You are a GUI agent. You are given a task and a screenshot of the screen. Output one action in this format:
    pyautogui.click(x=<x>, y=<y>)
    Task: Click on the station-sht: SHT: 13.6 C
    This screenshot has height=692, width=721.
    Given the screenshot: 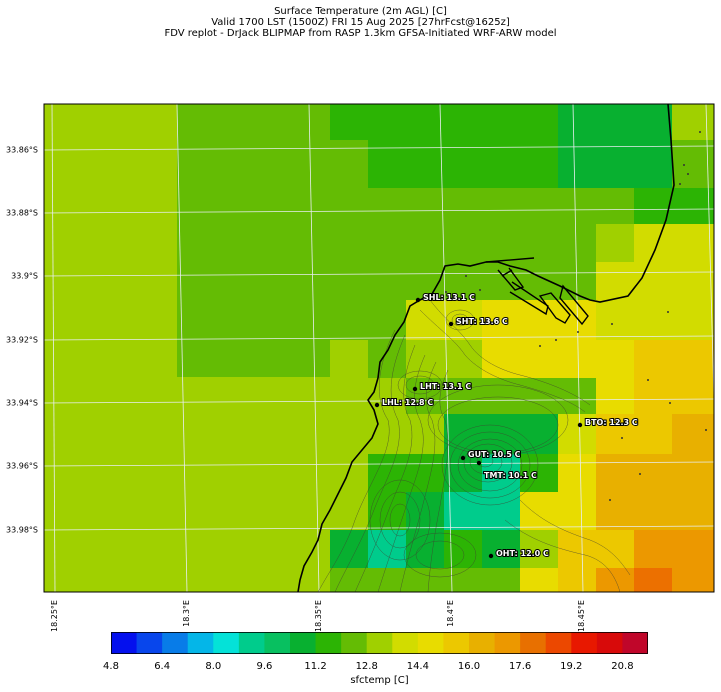 What is the action you would take?
    pyautogui.click(x=478, y=321)
    